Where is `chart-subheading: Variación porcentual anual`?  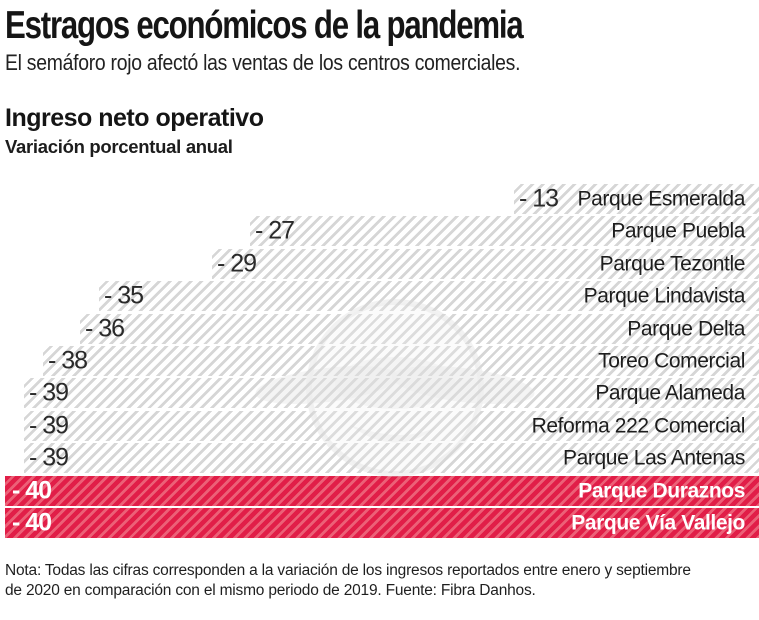
chart-subheading: Variación porcentual anual is located at coordinates (119, 146).